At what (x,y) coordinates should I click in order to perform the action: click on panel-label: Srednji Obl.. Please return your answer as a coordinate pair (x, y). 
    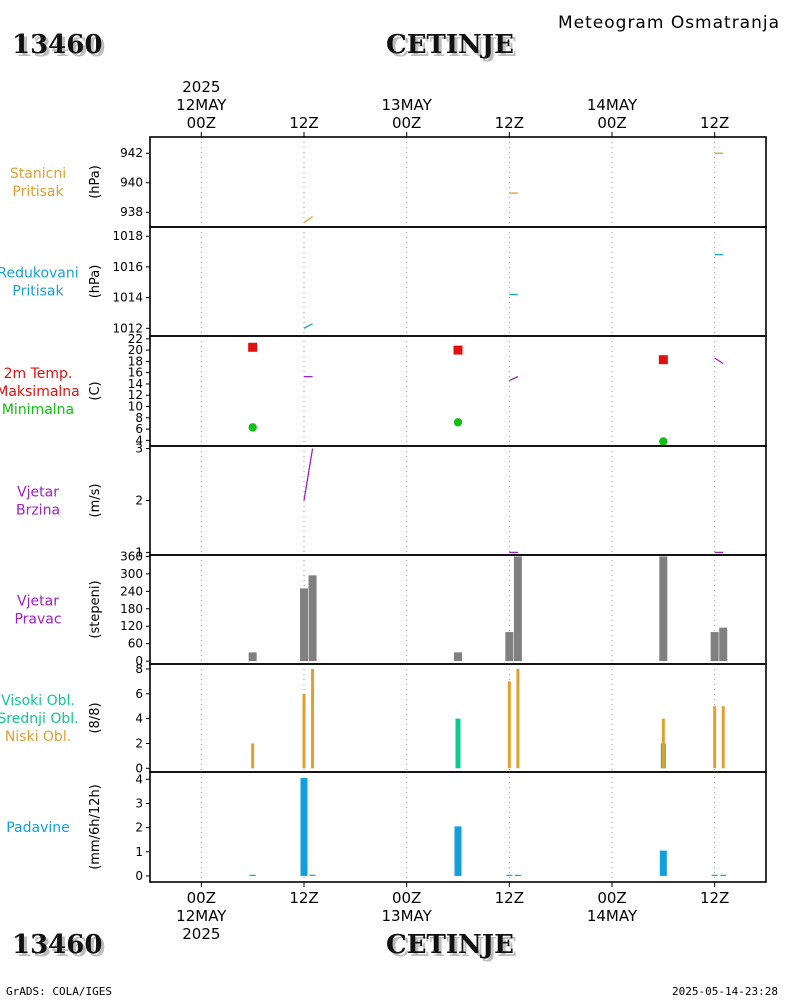
    Looking at the image, I should click on (39, 719).